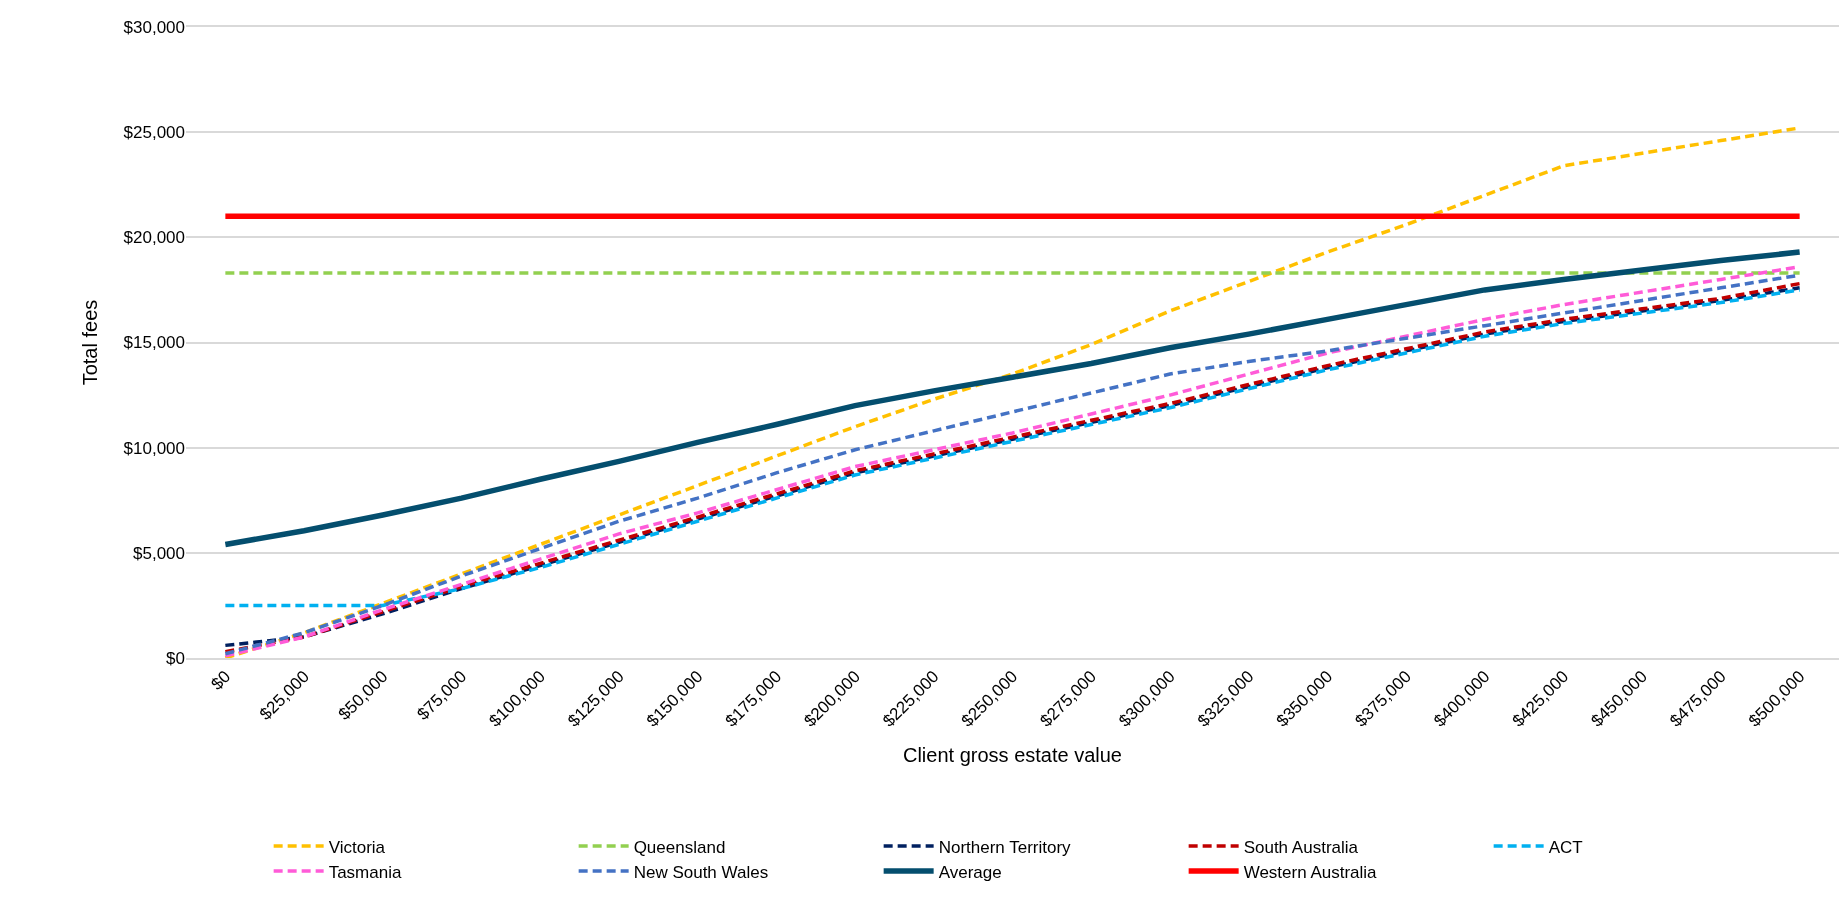  What do you see at coordinates (154, 343) in the screenshot?
I see `y-tick-label: $15,000` at bounding box center [154, 343].